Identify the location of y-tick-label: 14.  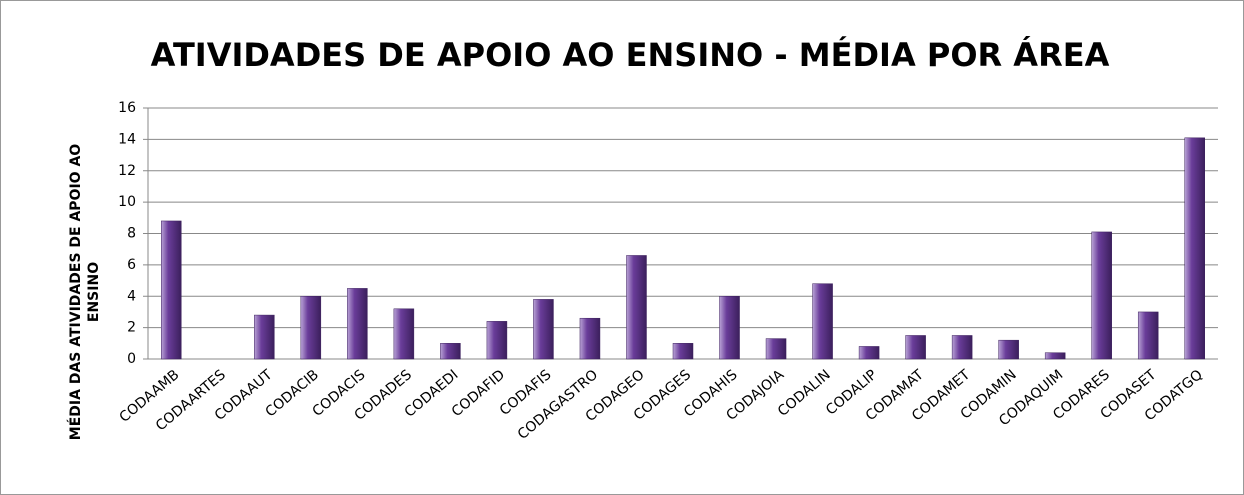
(127, 139).